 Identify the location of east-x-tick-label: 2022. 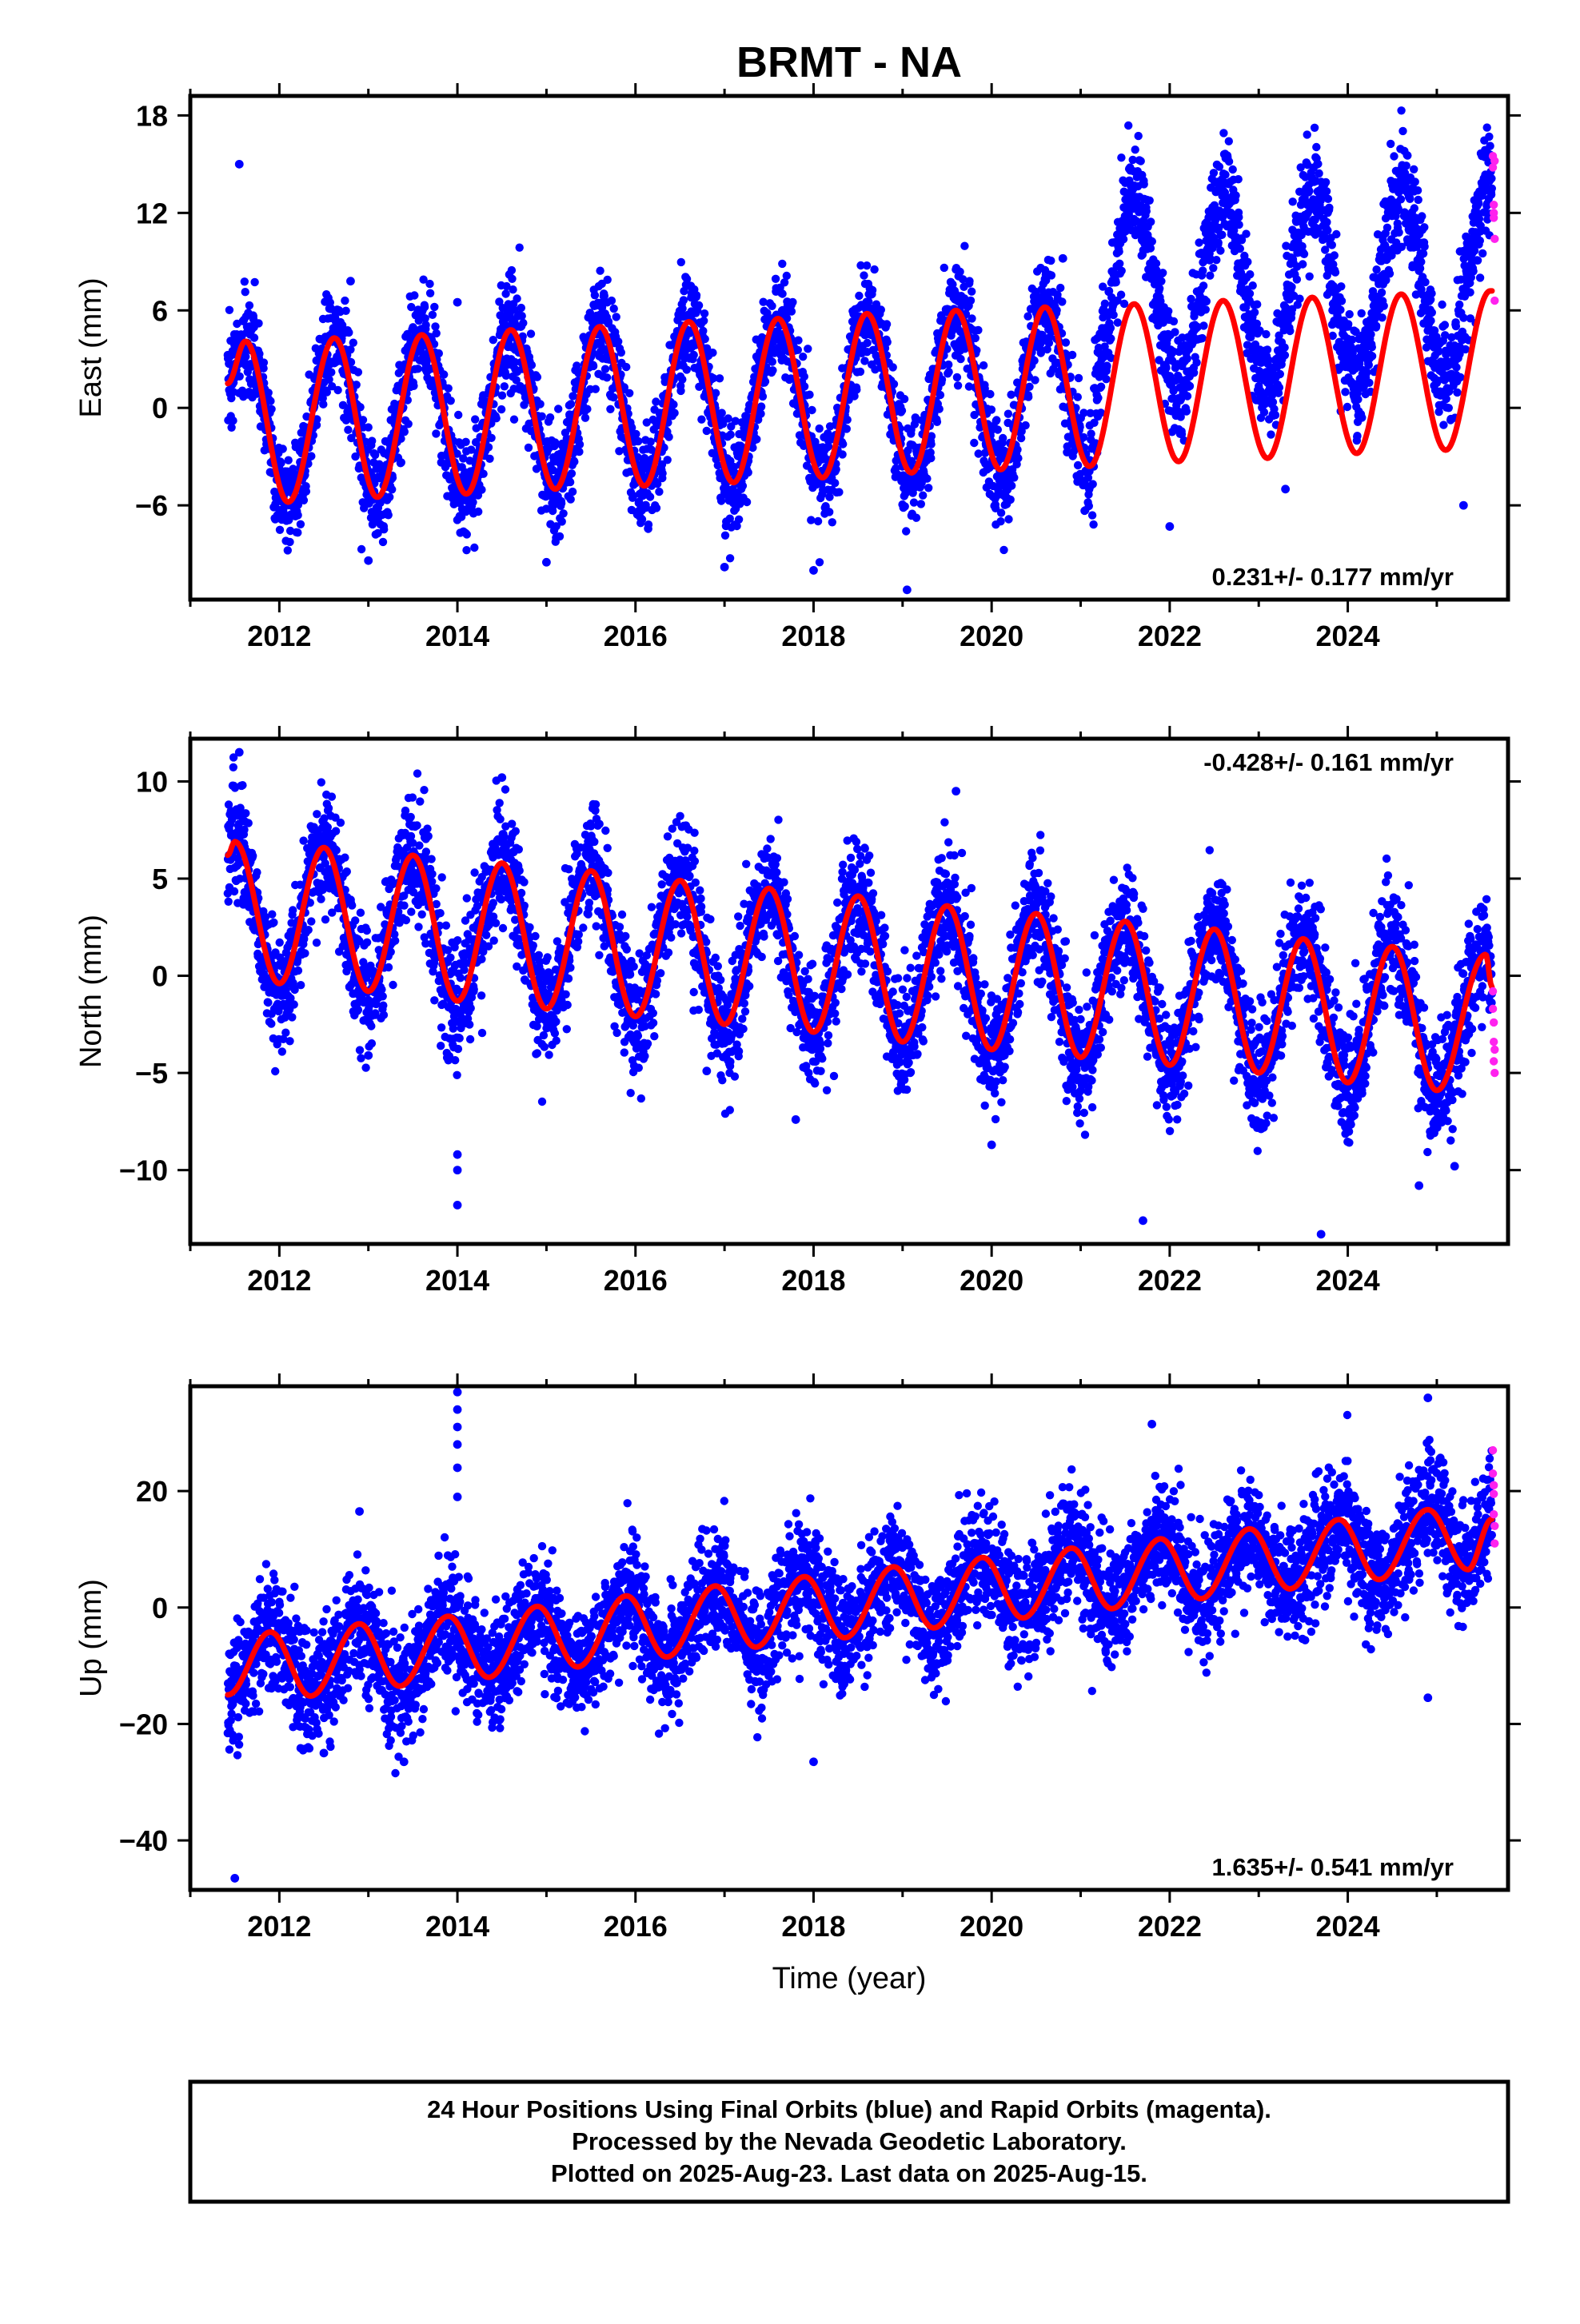
(1170, 636).